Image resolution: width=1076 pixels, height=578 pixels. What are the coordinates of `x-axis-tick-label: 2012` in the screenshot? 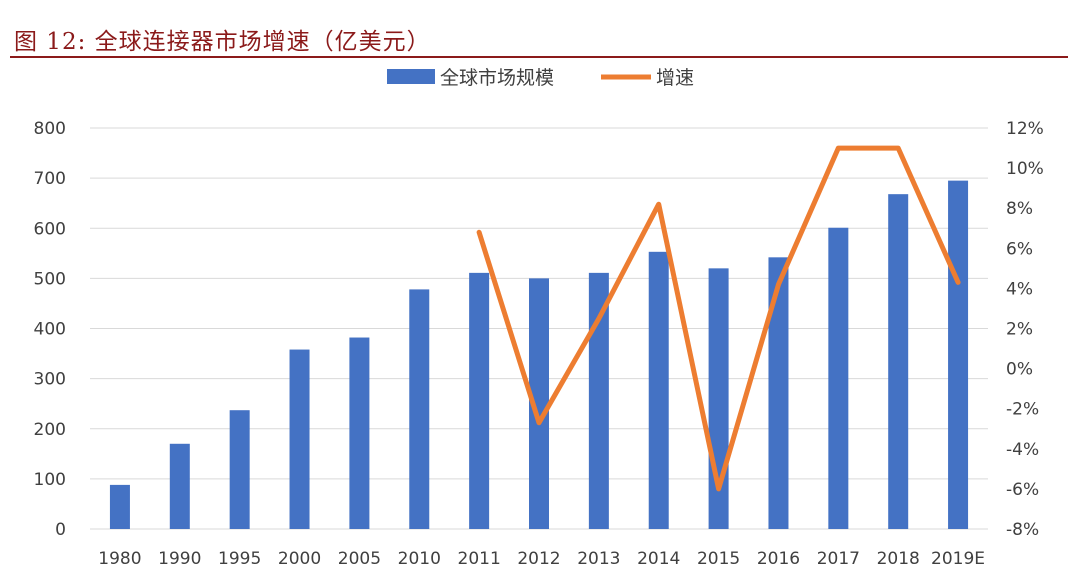 It's located at (538, 559).